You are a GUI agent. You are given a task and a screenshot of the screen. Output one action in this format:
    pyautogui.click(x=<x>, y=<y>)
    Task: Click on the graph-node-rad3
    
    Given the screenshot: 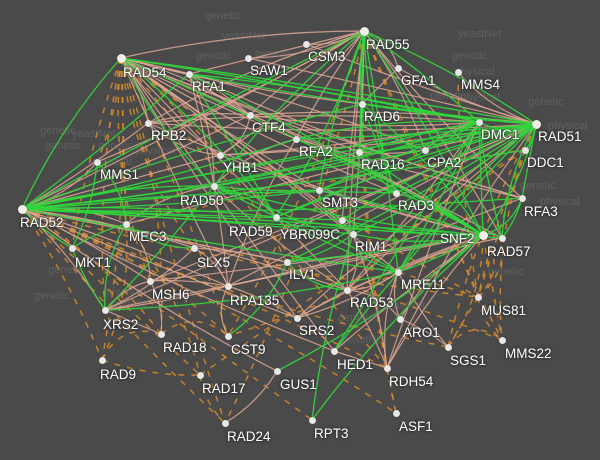 What is the action you would take?
    pyautogui.click(x=396, y=193)
    